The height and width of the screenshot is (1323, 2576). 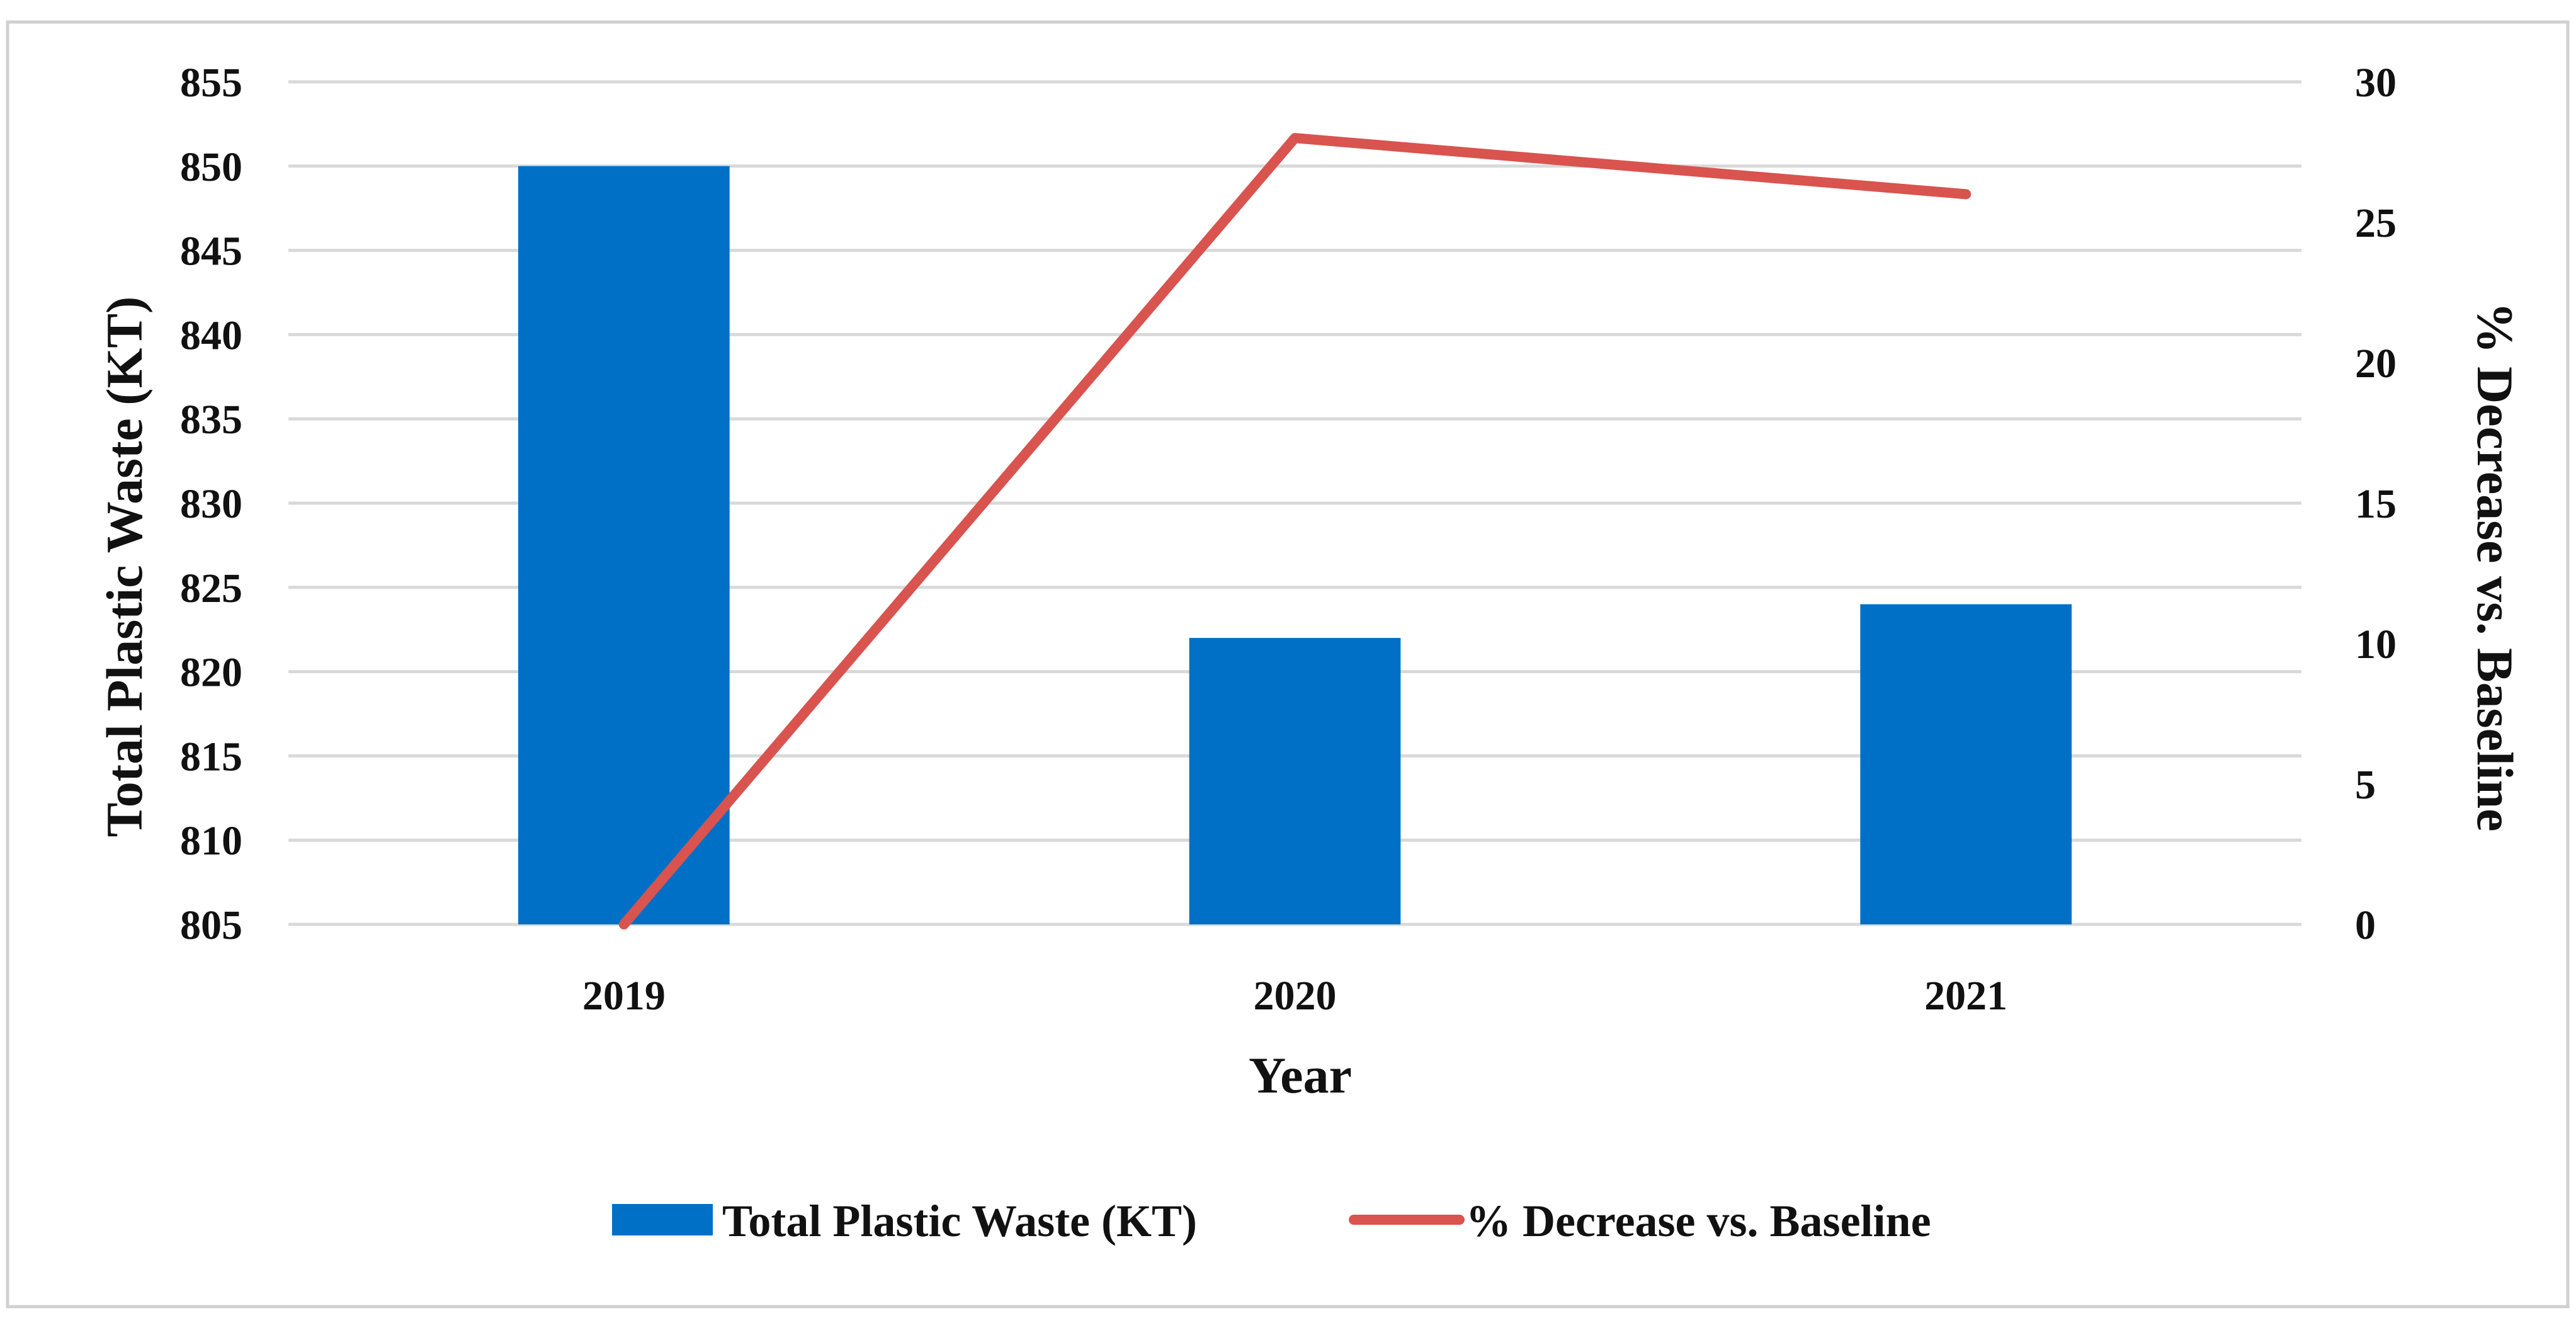 What do you see at coordinates (662, 1219) in the screenshot?
I see `legend-bar-swatch` at bounding box center [662, 1219].